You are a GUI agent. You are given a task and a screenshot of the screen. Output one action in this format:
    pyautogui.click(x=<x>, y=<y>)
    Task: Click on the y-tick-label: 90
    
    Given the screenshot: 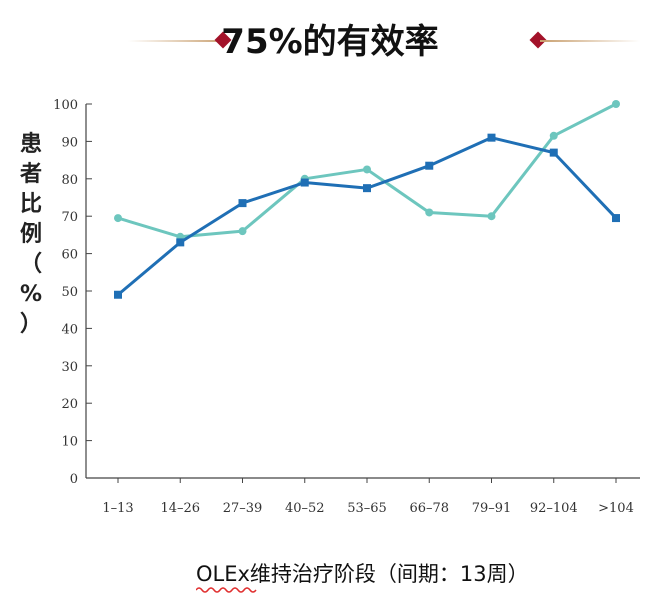 What is the action you would take?
    pyautogui.click(x=69, y=142)
    